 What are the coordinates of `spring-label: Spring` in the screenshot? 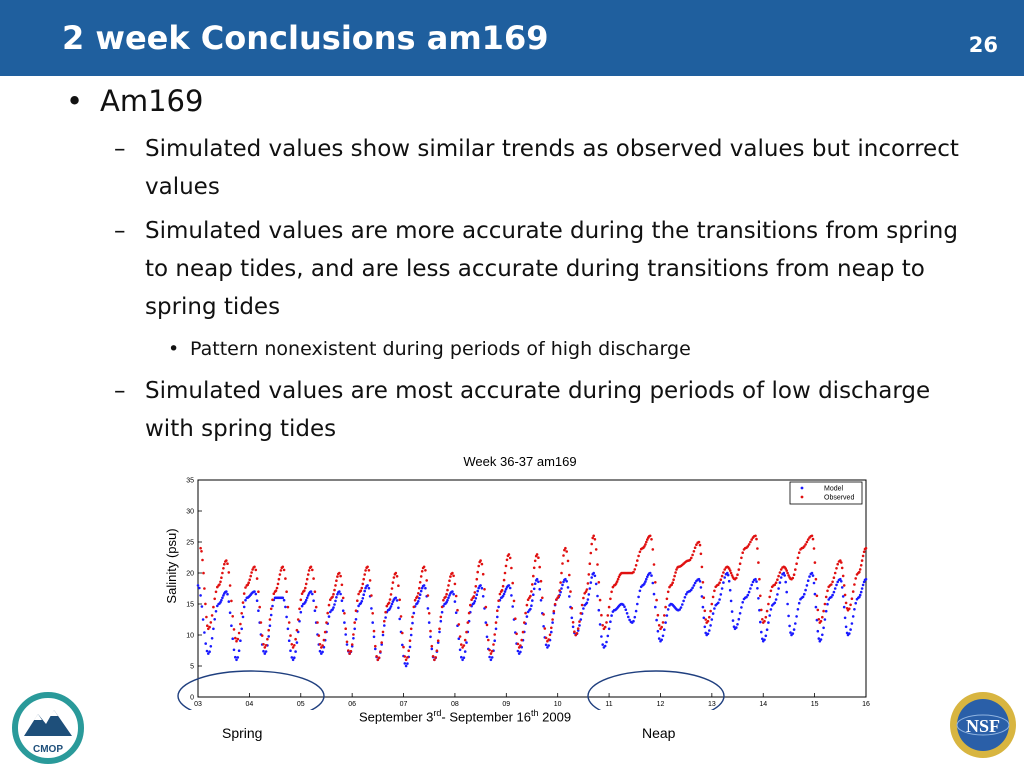 It's located at (242, 733).